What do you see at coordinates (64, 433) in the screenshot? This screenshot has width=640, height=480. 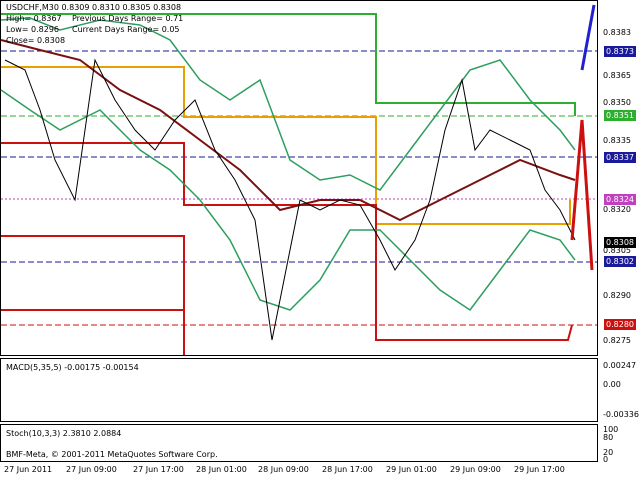 I see `stochastic-title: Stoch(10,3,3) 2.3810 2.0884` at bounding box center [64, 433].